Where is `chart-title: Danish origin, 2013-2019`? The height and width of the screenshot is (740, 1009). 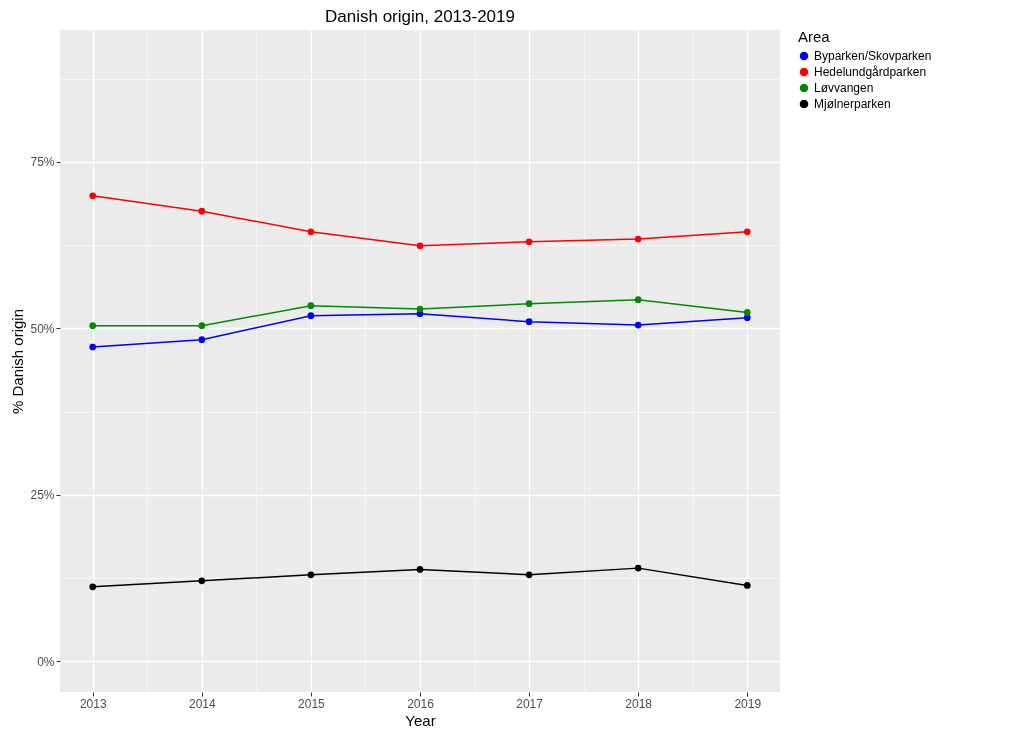 chart-title: Danish origin, 2013-2019 is located at coordinates (420, 16).